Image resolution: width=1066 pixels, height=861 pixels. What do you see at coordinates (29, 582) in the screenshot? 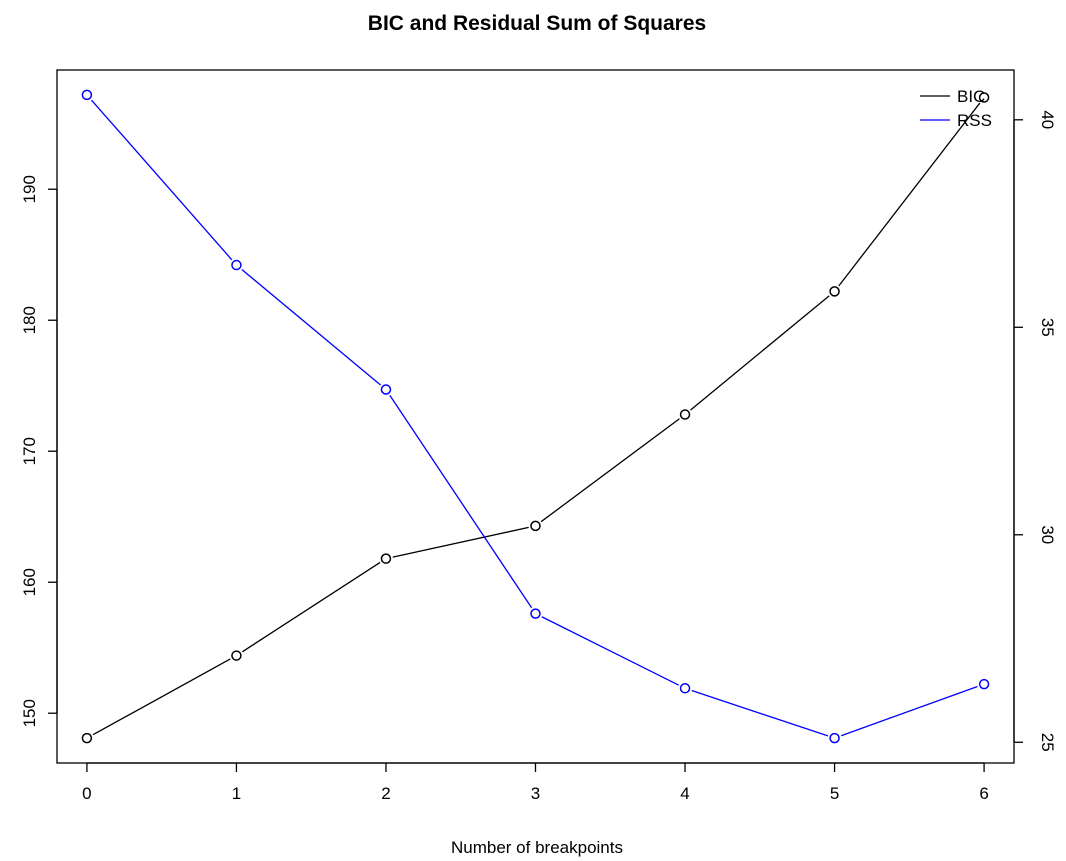
I see `y-left-tick-label: 160` at bounding box center [29, 582].